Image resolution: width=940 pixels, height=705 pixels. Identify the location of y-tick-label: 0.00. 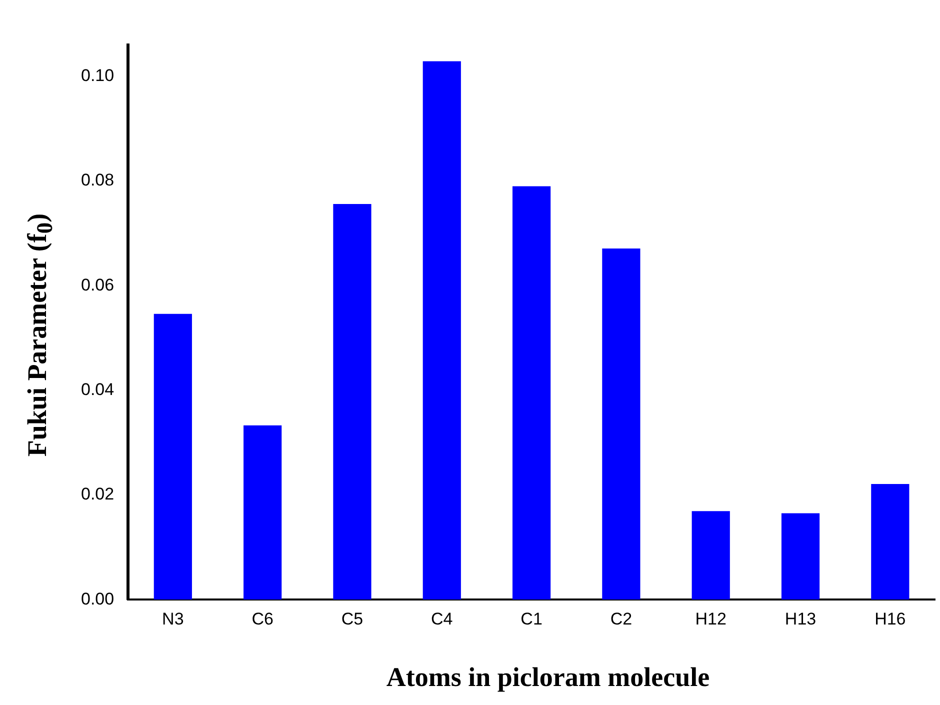
(97, 598).